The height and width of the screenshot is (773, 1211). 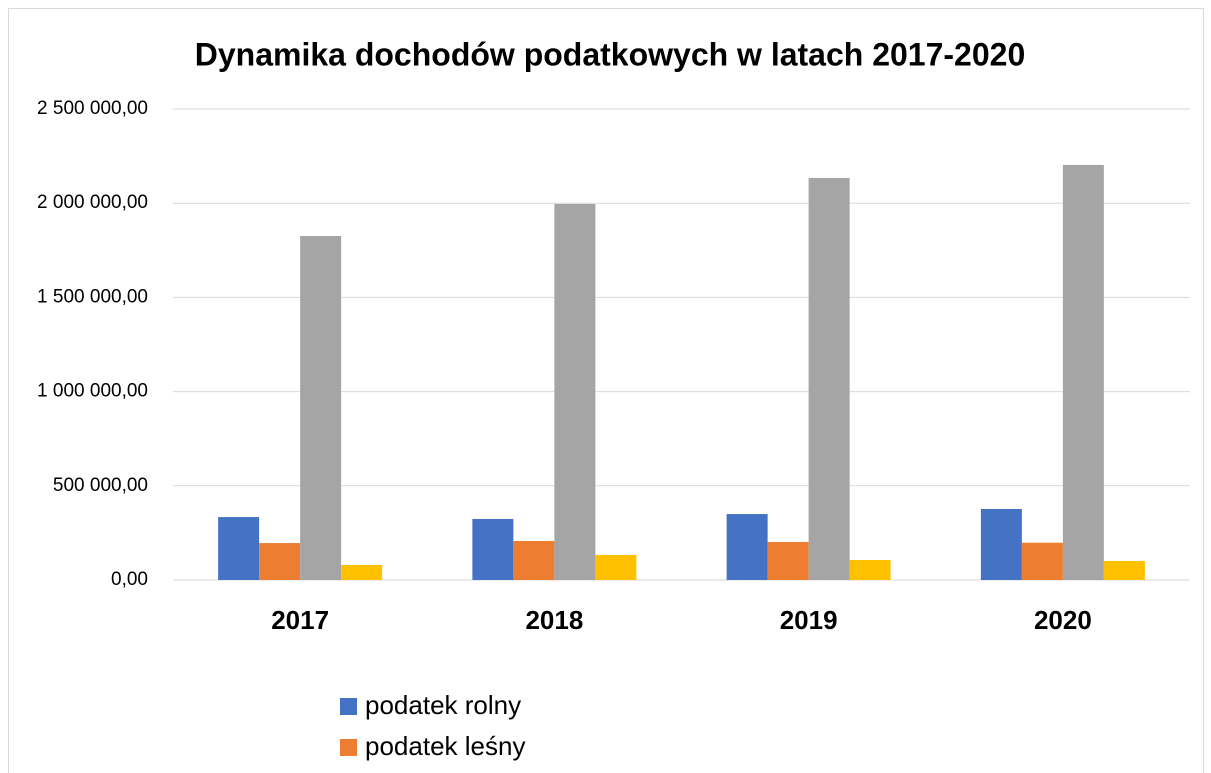 What do you see at coordinates (445, 746) in the screenshot?
I see `legend-label: podatek leśny` at bounding box center [445, 746].